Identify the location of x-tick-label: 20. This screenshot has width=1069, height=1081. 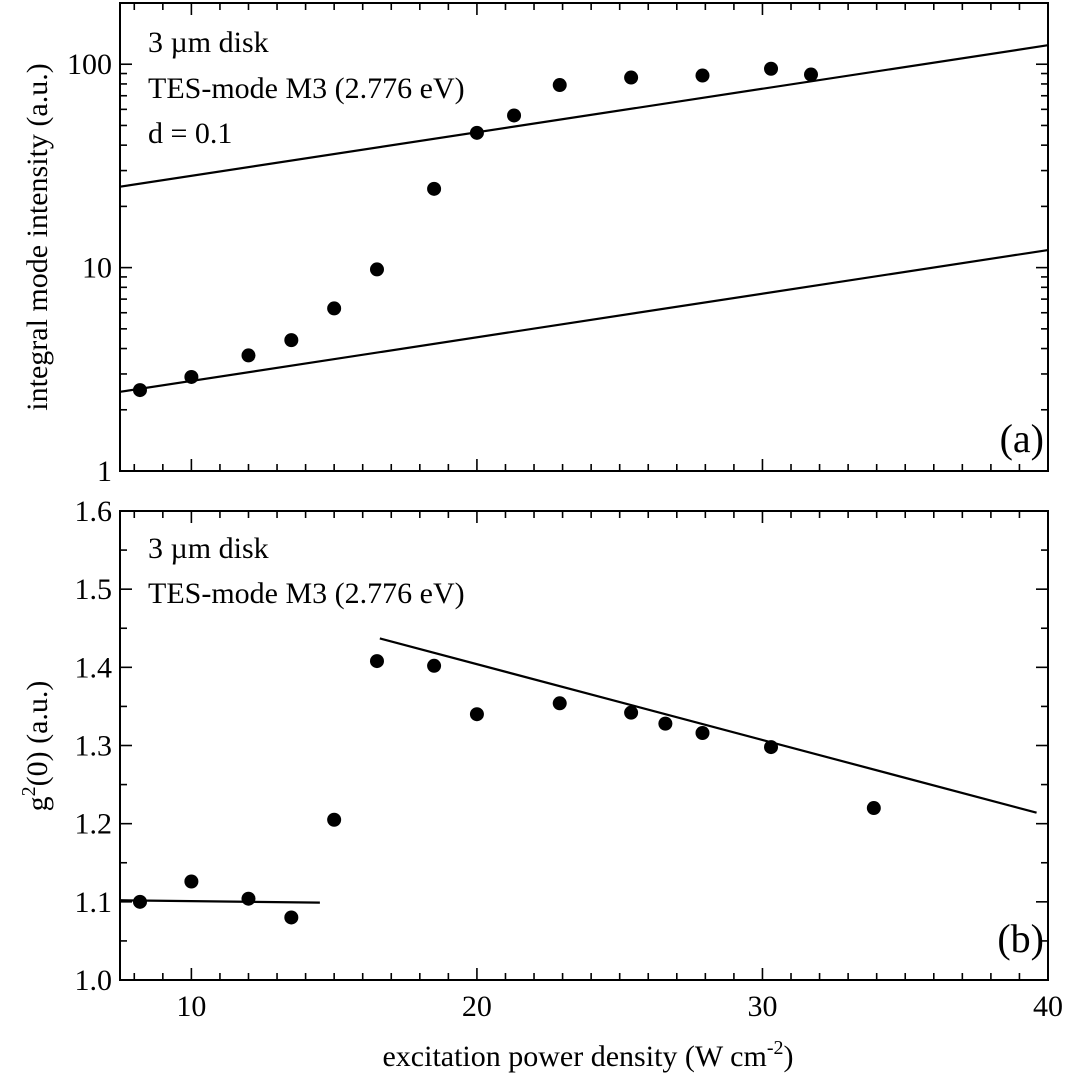
(477, 1006).